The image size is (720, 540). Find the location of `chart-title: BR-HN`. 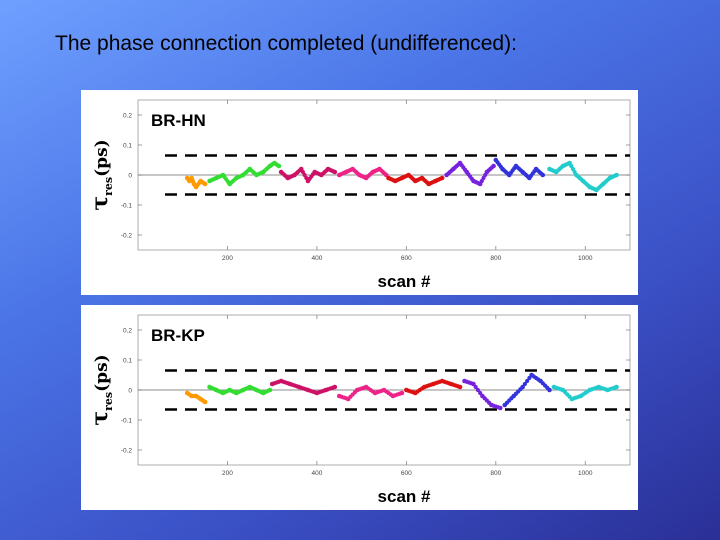

chart-title: BR-HN is located at coordinates (178, 120).